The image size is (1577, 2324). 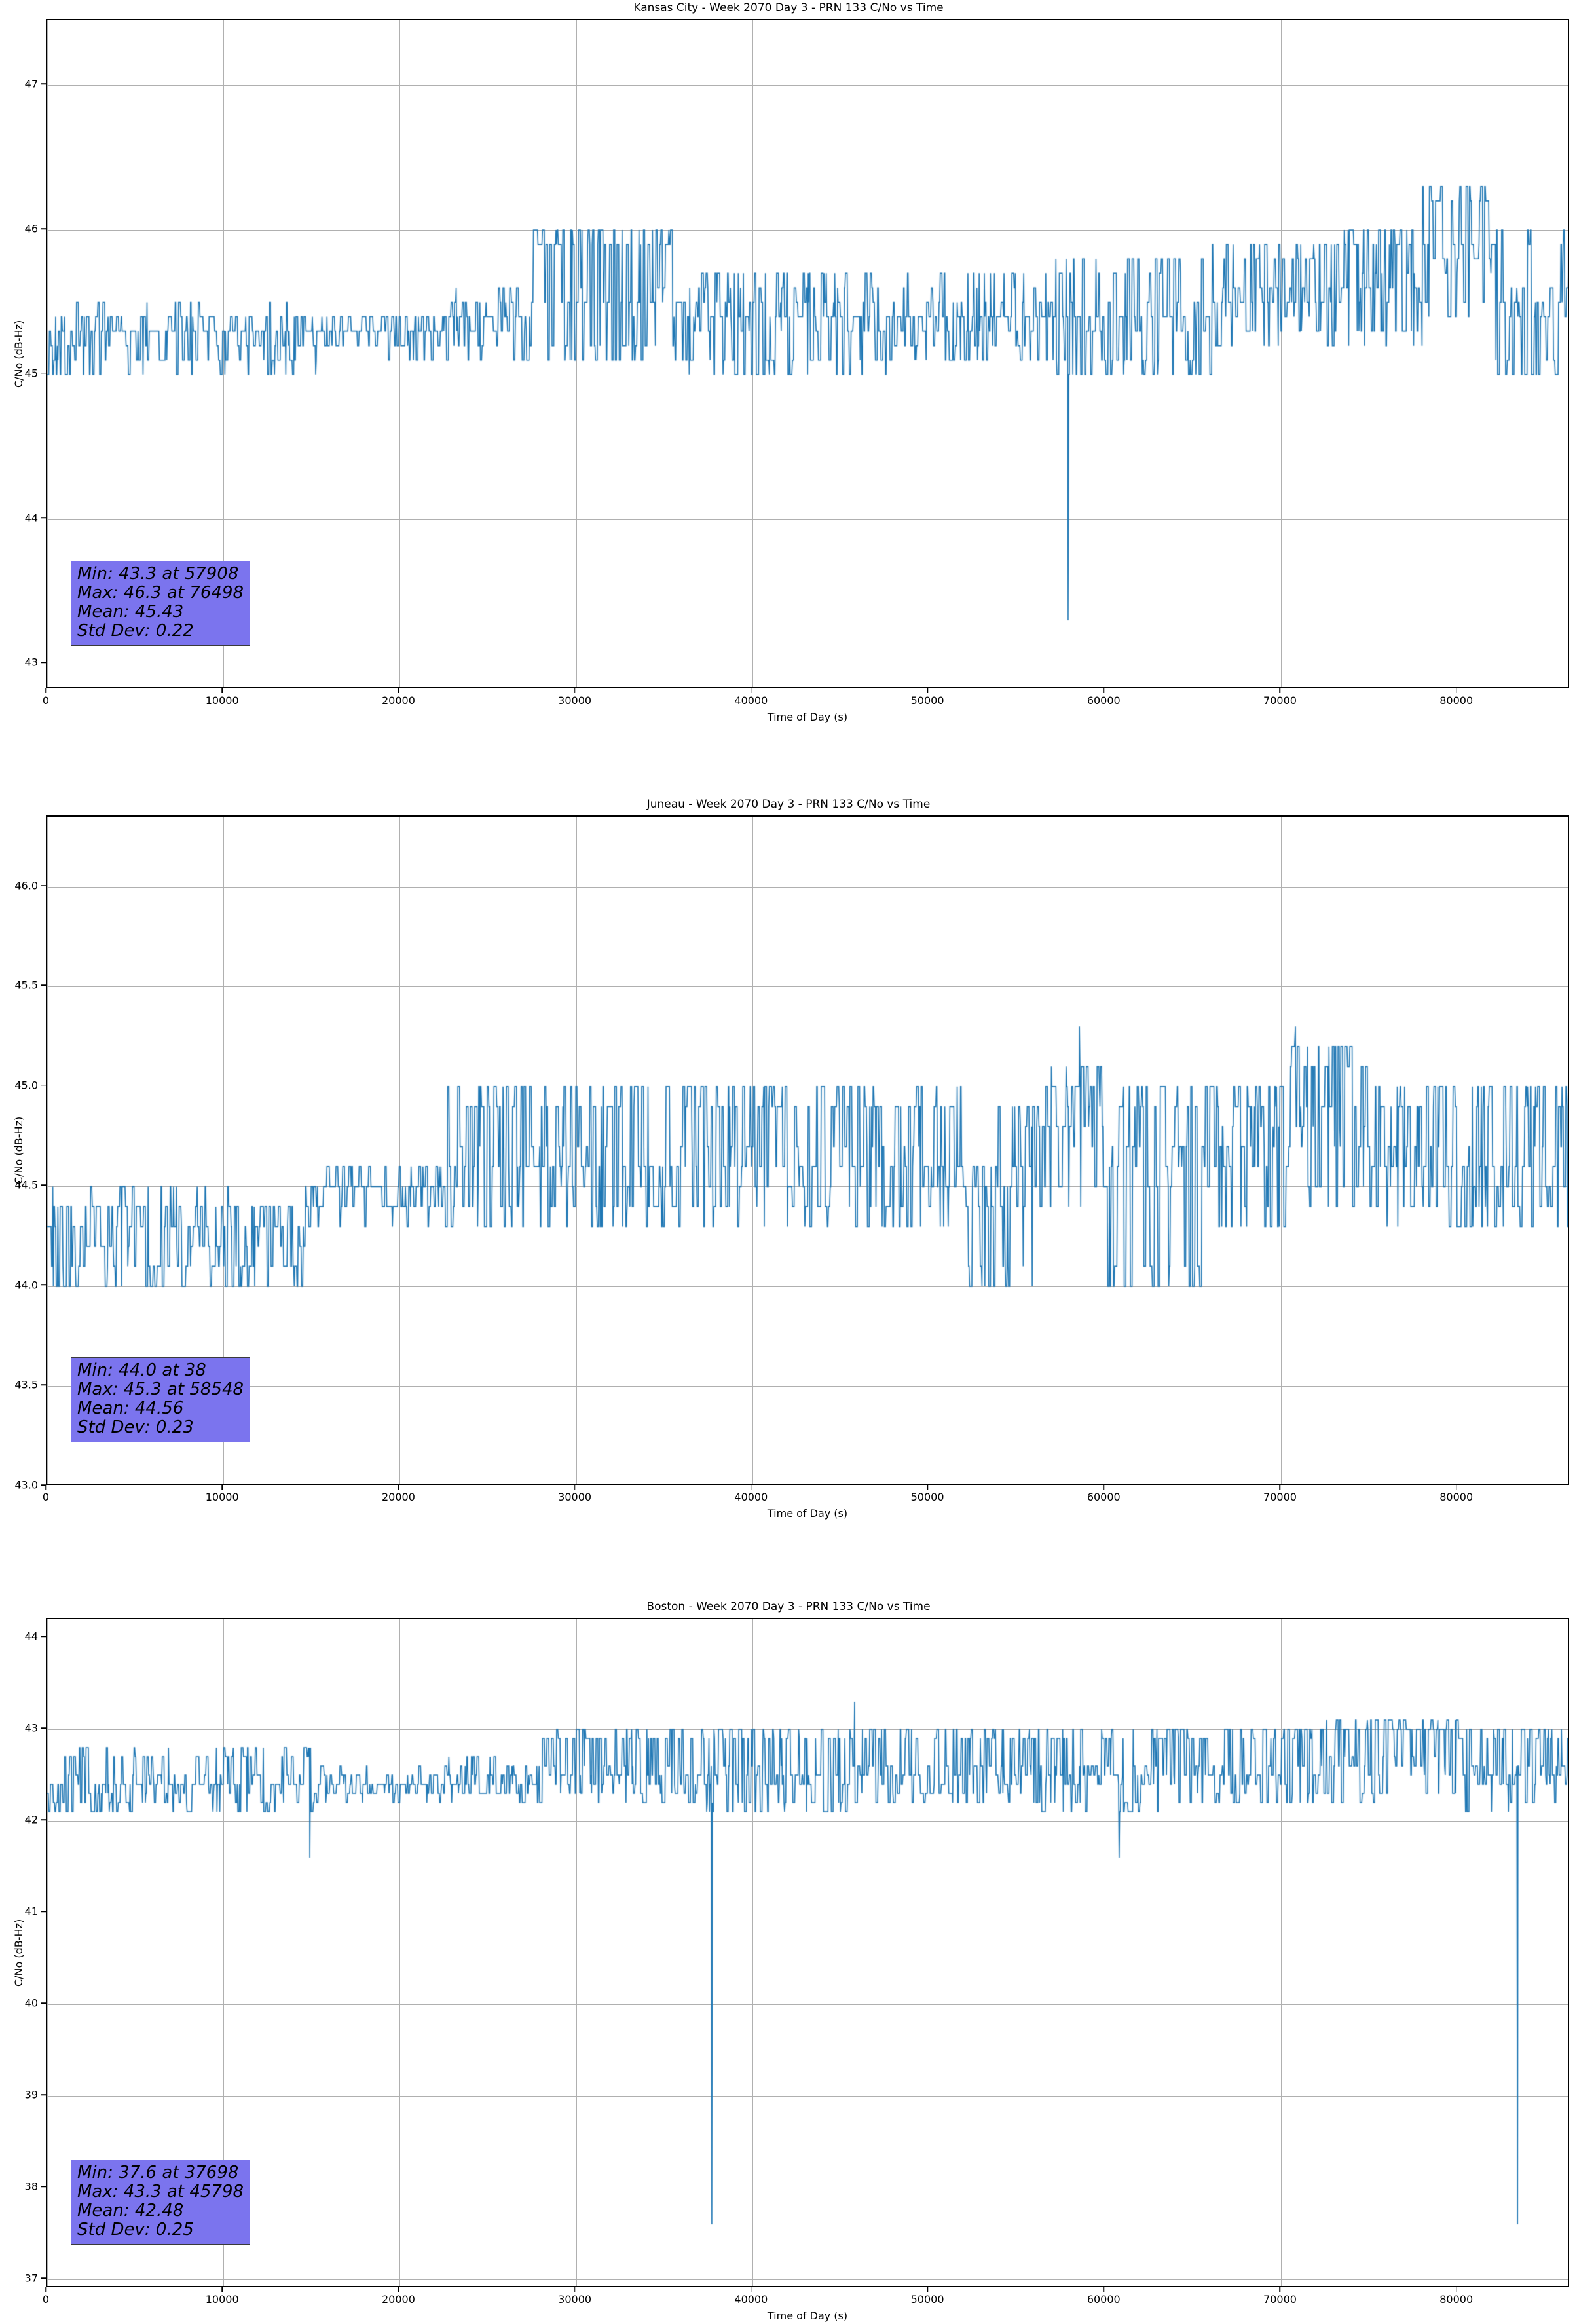 What do you see at coordinates (158, 2173) in the screenshot?
I see `stats-min: Min: 37.6 at 37698` at bounding box center [158, 2173].